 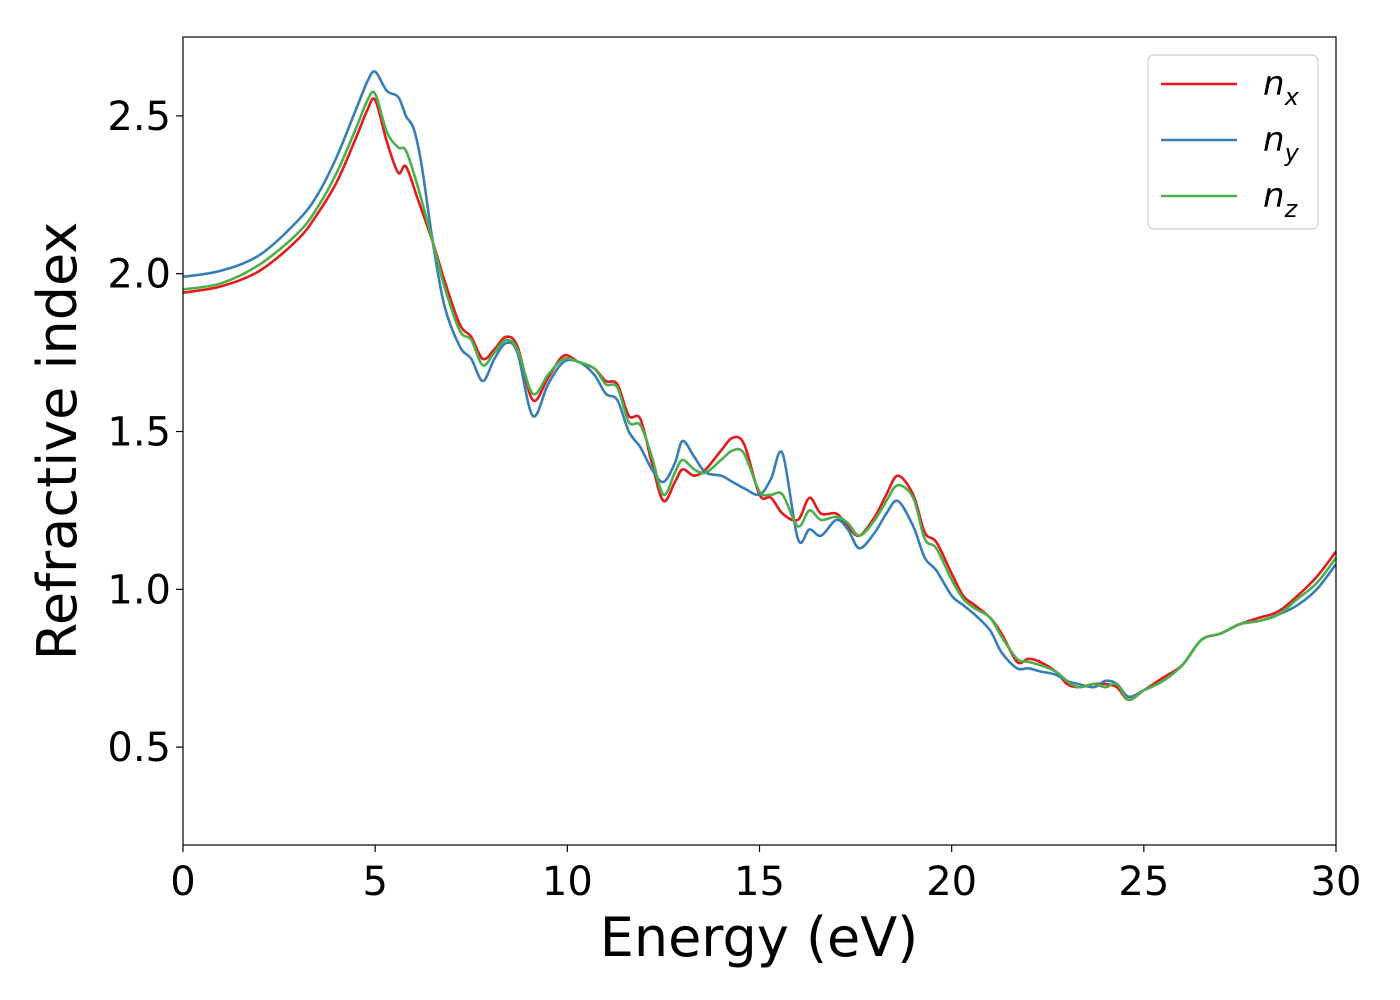 I want to click on legend-subscript: y, so click(x=1292, y=153).